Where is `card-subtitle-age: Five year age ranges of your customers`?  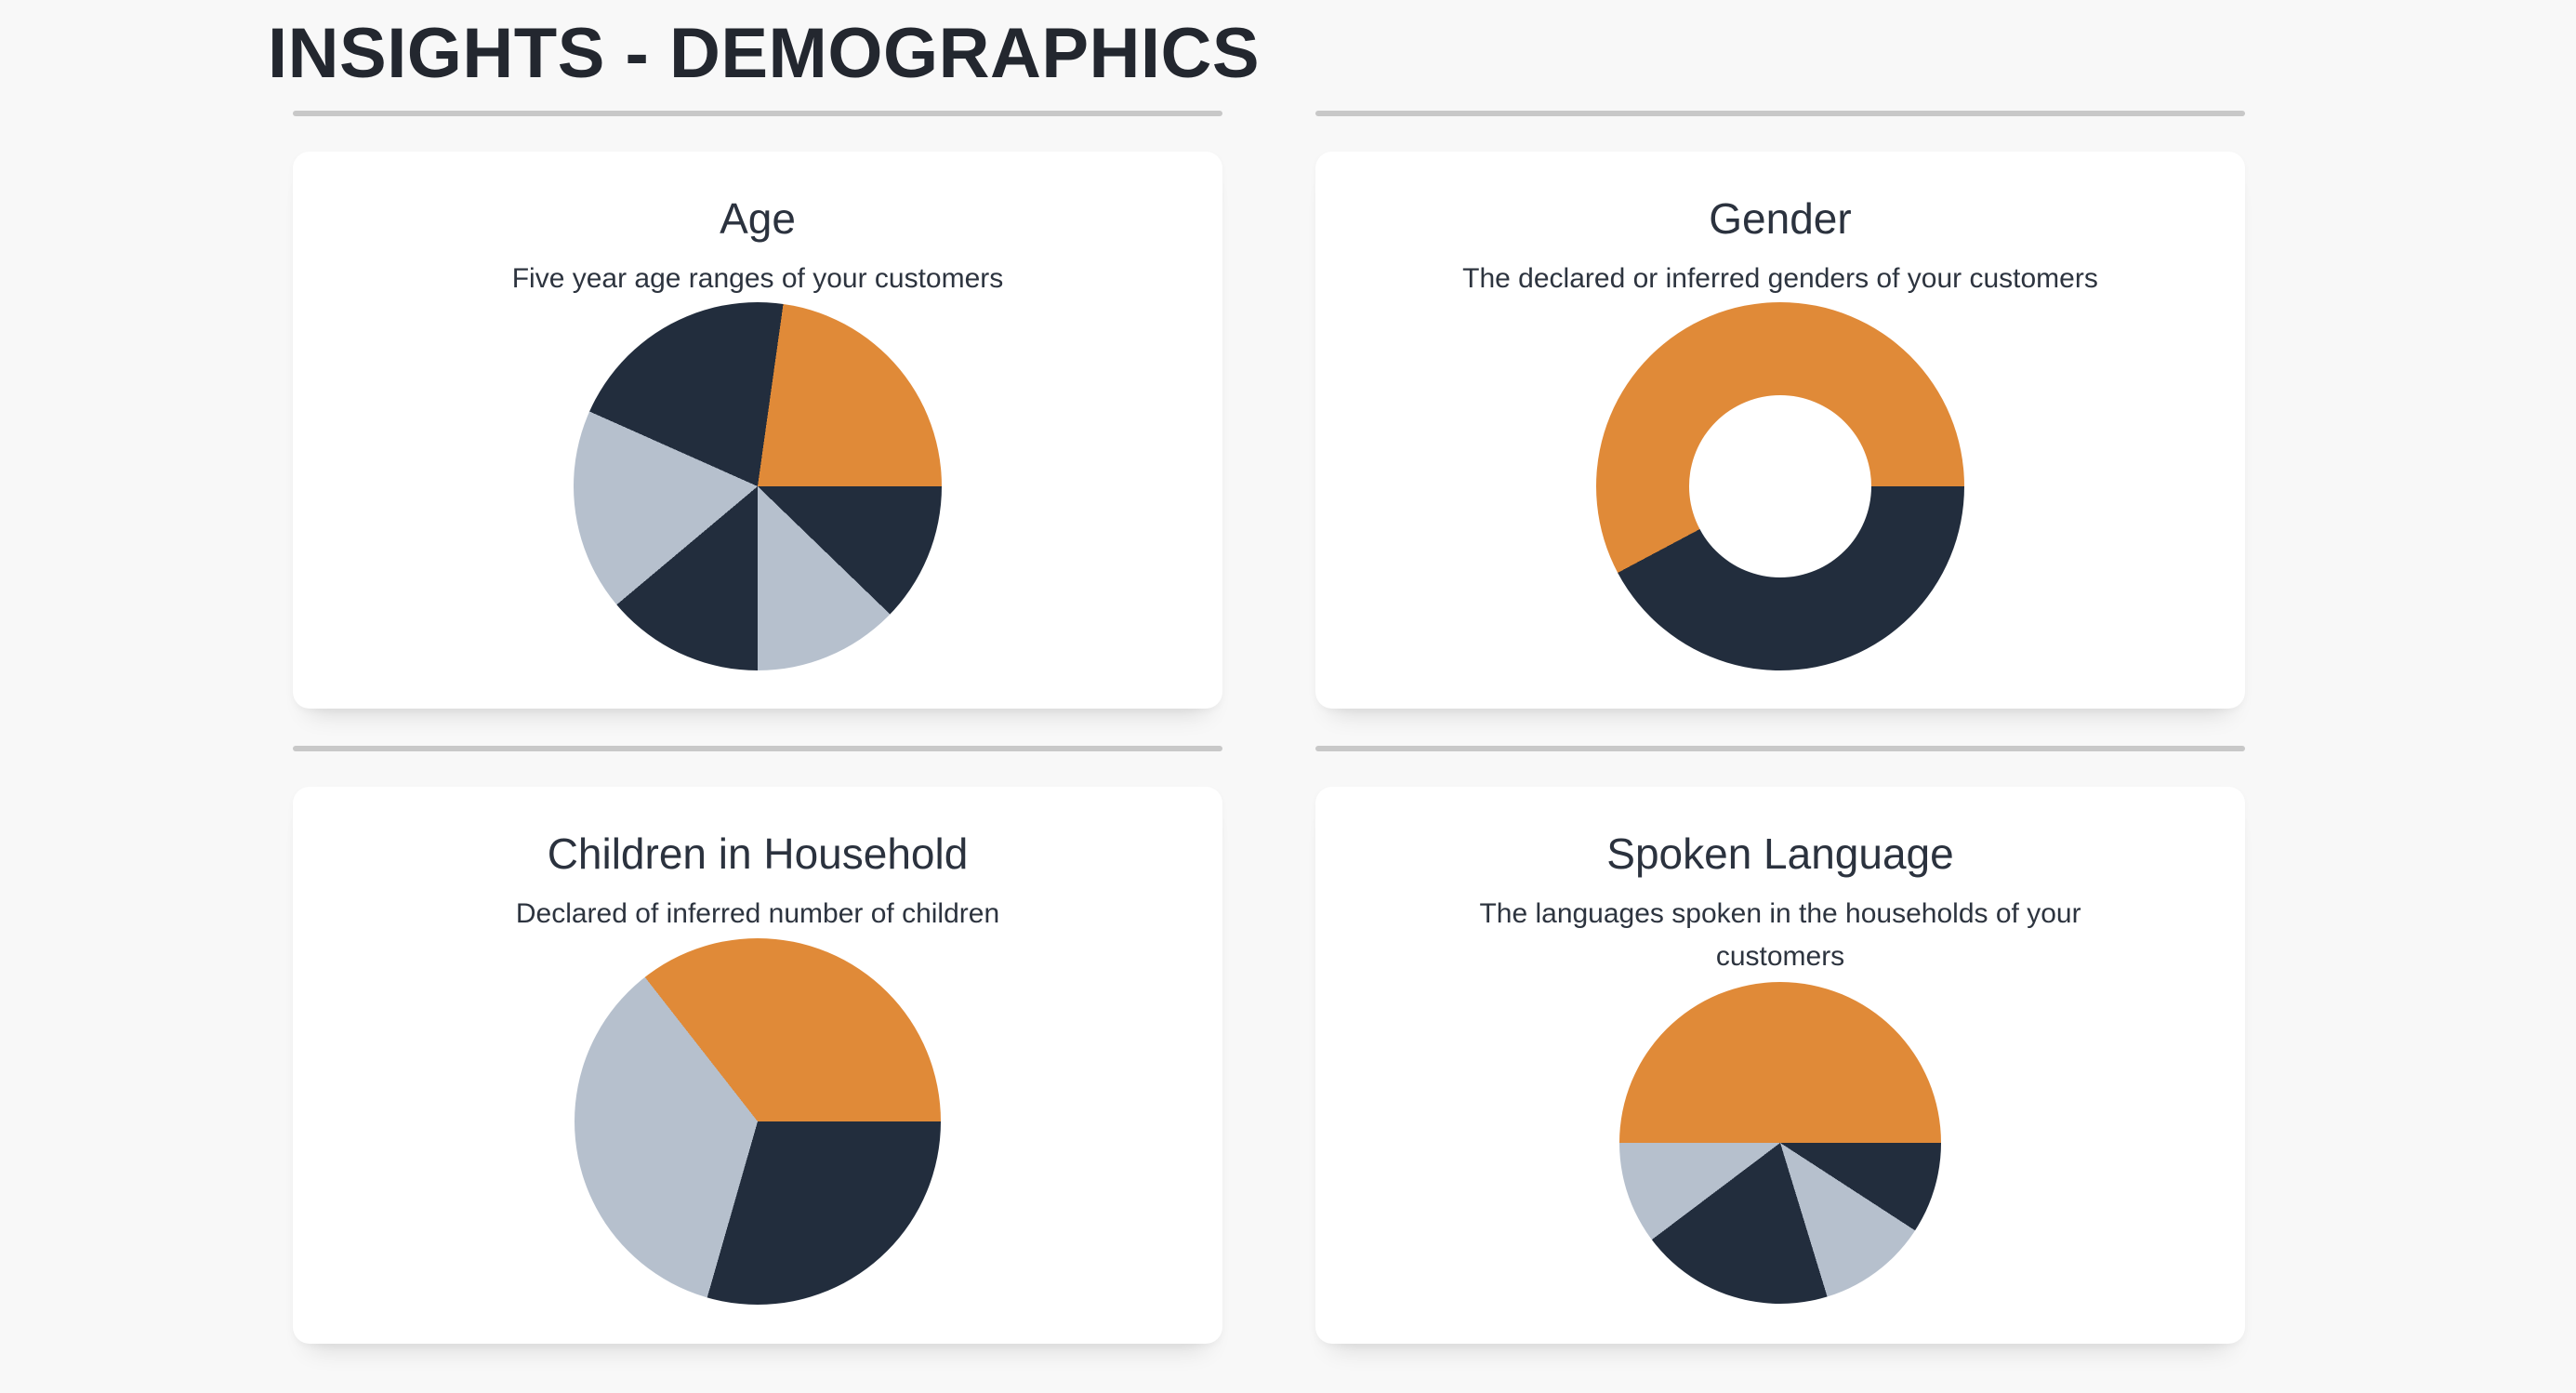
card-subtitle-age: Five year age ranges of your customers is located at coordinates (757, 278).